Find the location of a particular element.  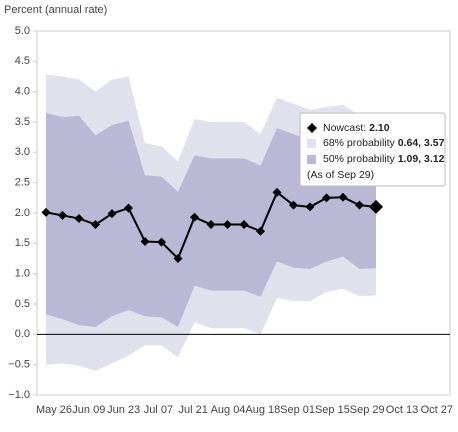

tooltip-text: 68% probability 0.64, 3.57 is located at coordinates (384, 143).